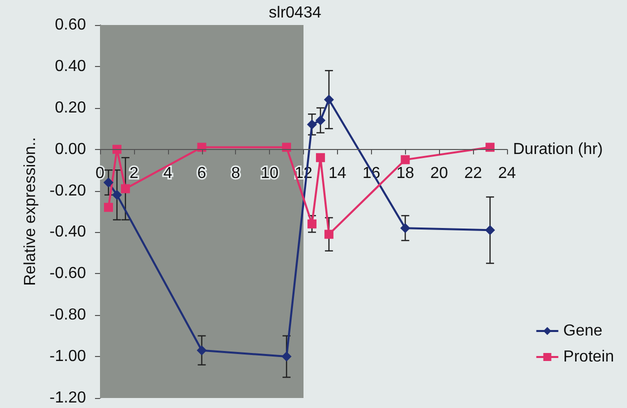  I want to click on y-tick-label: -0.20, so click(68, 191).